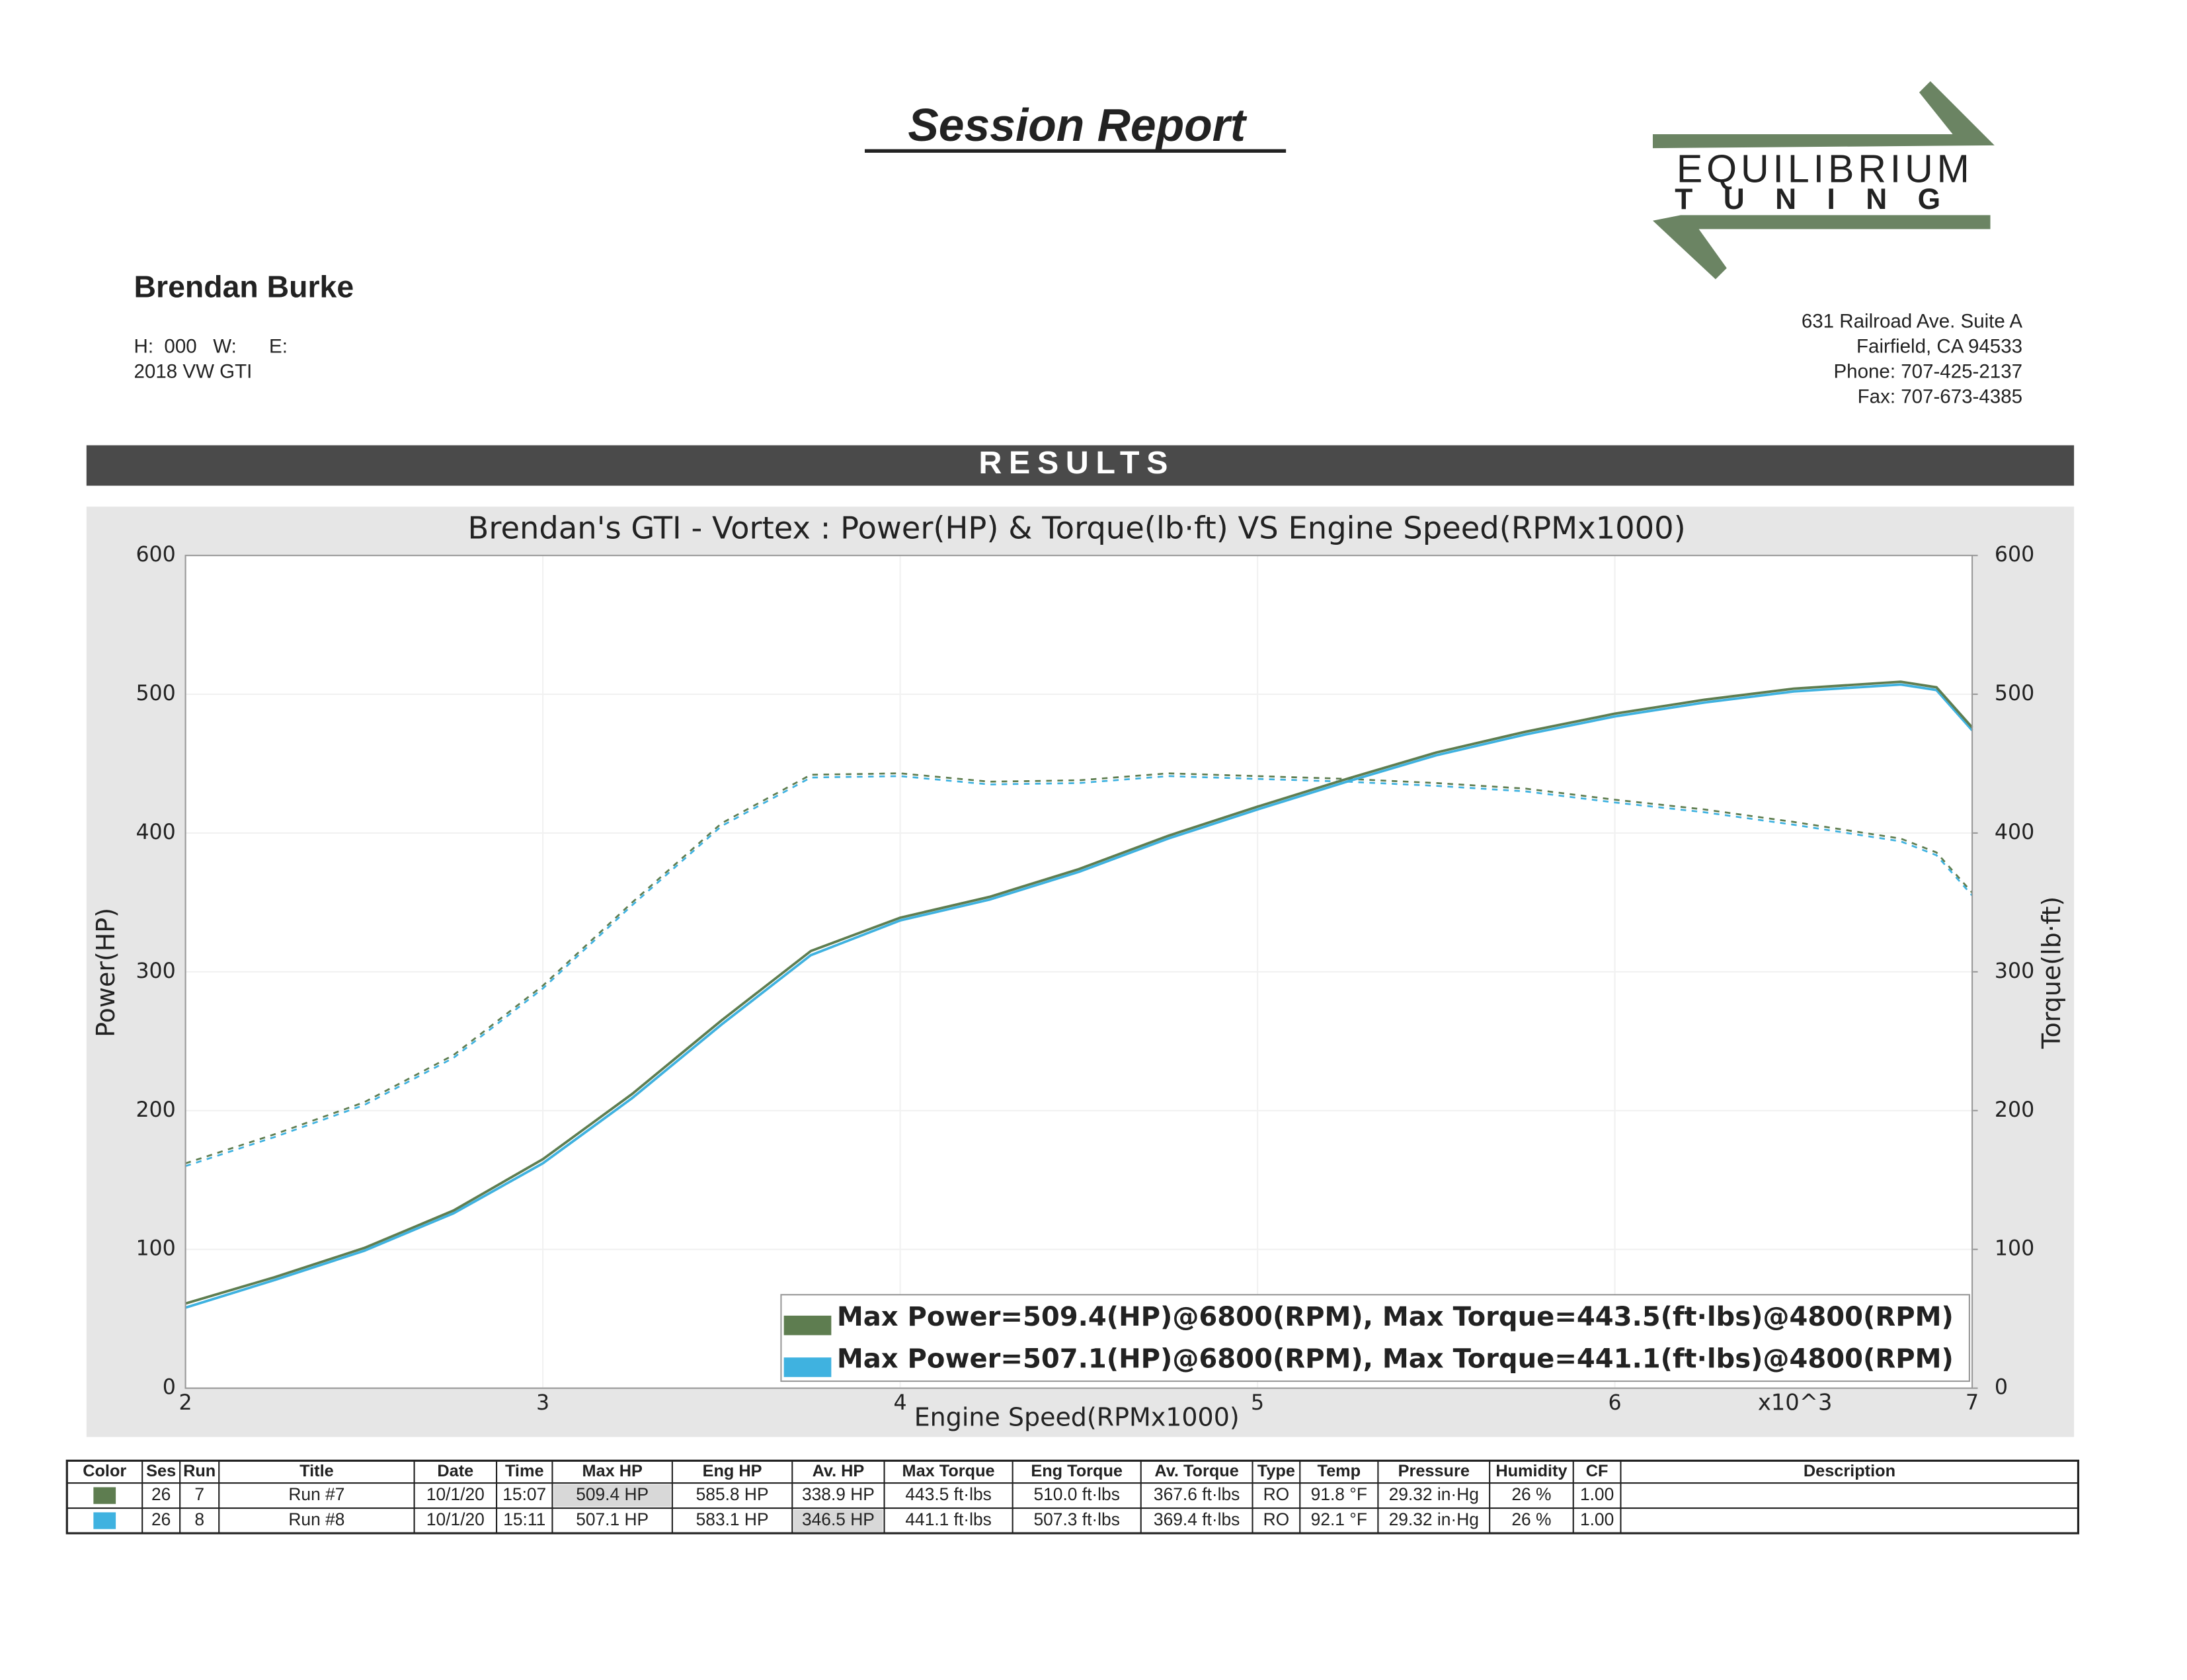  I want to click on cell: 15:07, so click(524, 1494).